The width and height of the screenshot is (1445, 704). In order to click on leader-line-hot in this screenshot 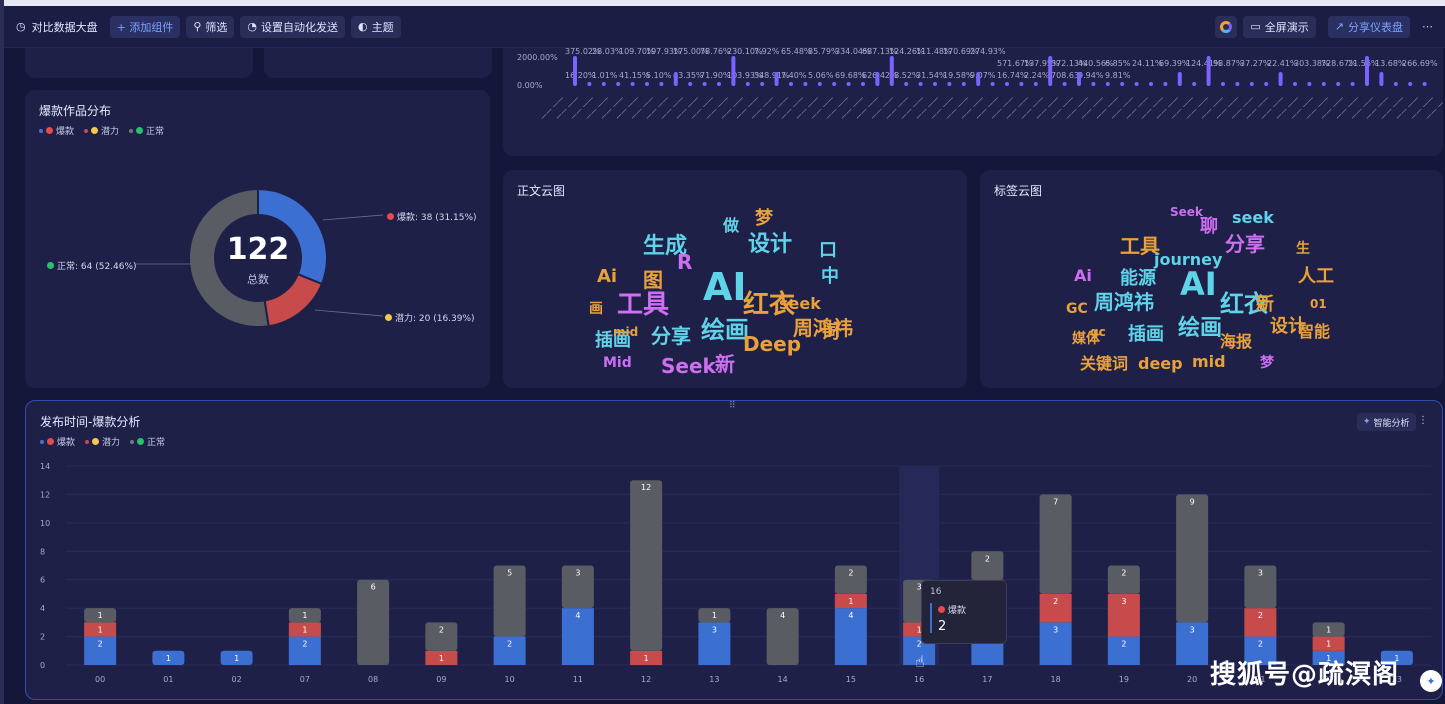, I will do `click(353, 217)`.